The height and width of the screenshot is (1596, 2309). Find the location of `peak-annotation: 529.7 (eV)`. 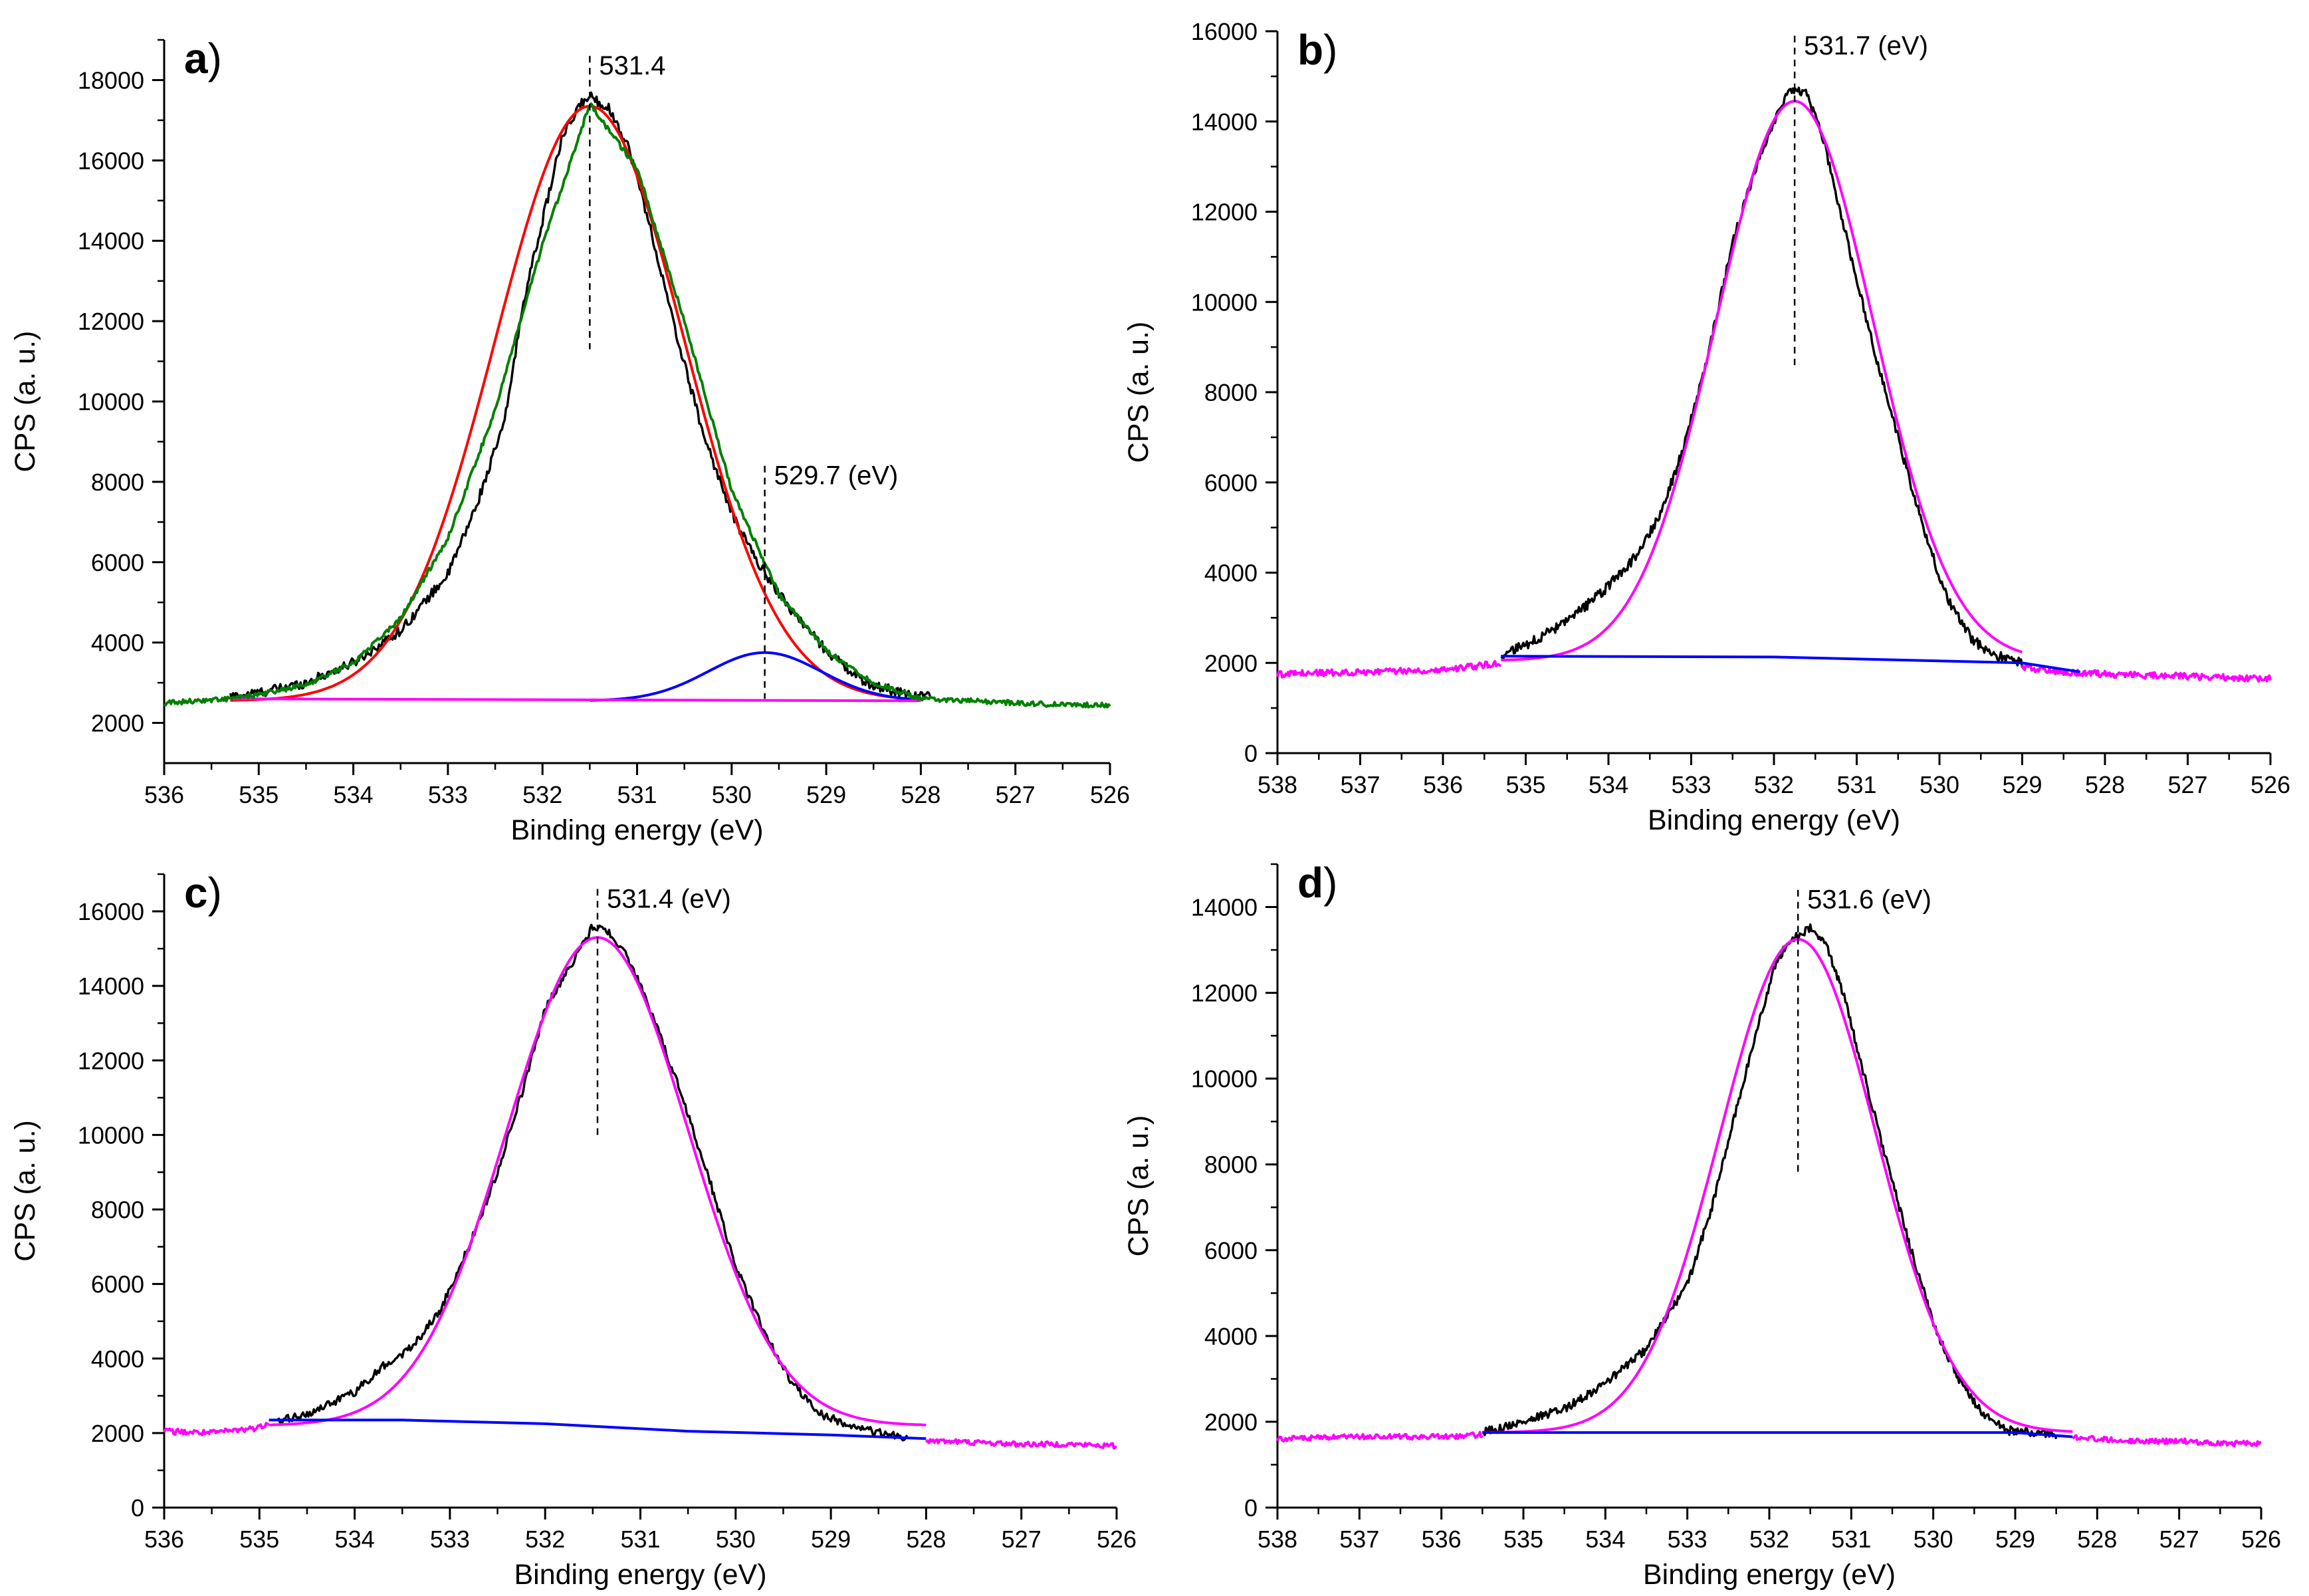

peak-annotation: 529.7 (eV) is located at coordinates (836, 476).